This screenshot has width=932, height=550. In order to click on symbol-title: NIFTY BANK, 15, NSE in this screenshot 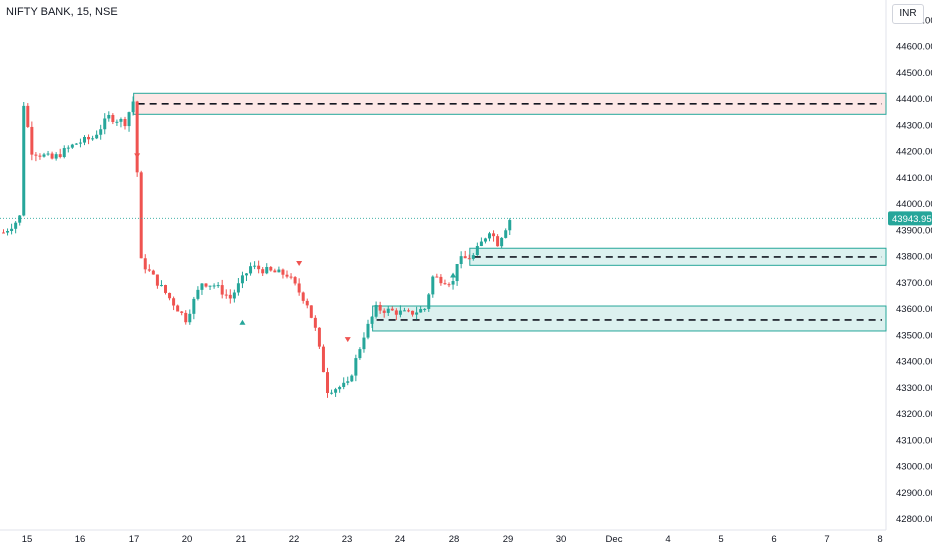, I will do `click(62, 12)`.